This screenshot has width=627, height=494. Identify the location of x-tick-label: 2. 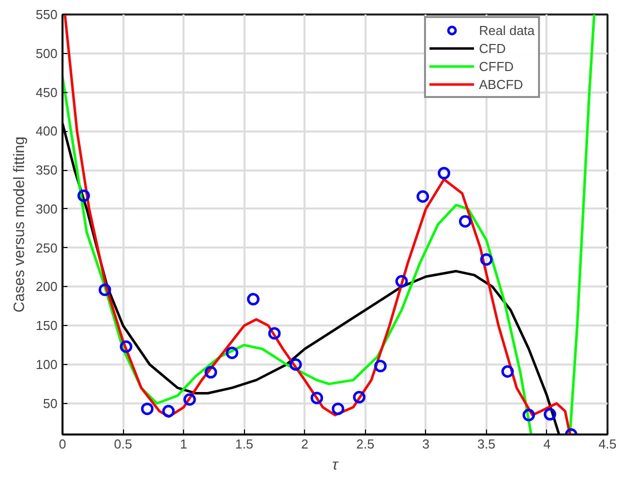
(304, 444).